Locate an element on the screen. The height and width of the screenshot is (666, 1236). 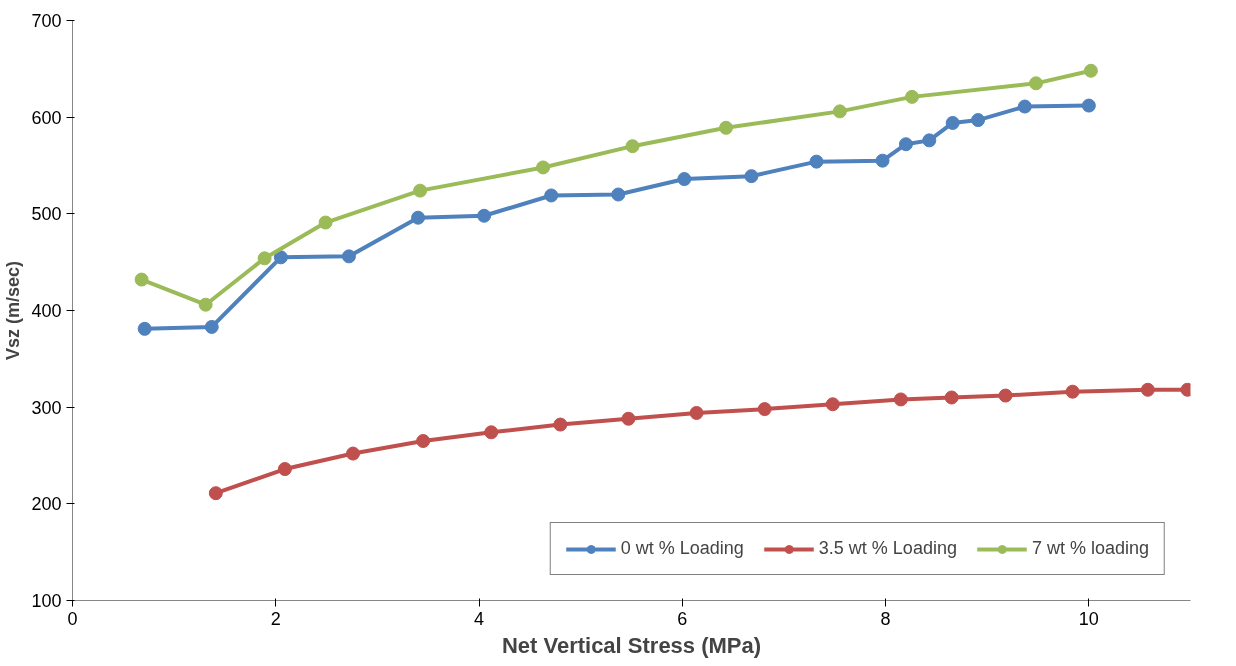
legend-label: 7 wt % loading is located at coordinates (1090, 548).